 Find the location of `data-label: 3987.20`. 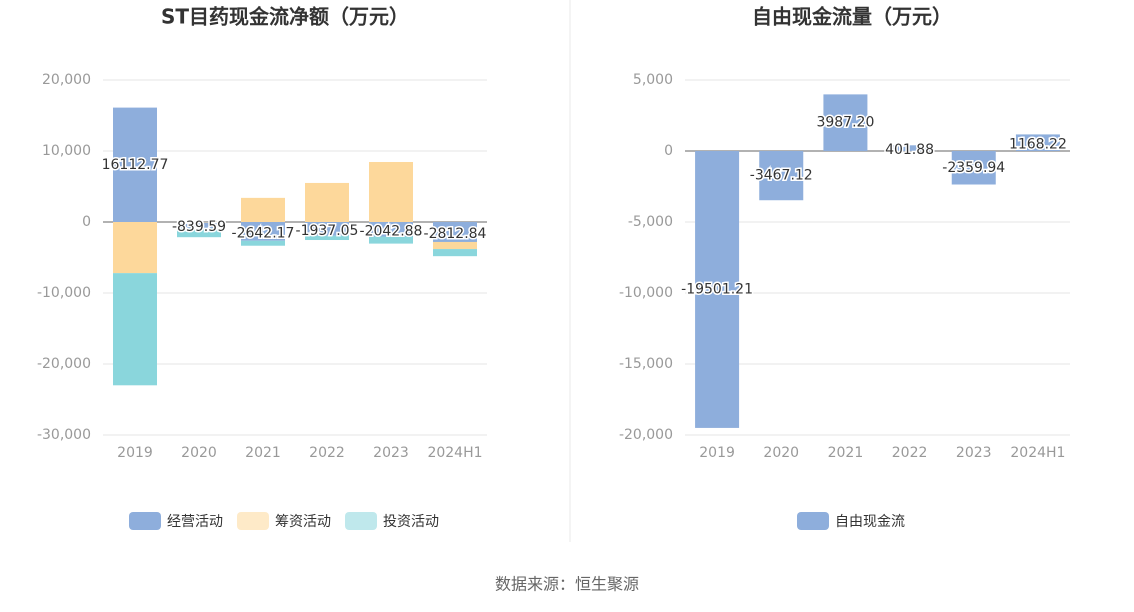

data-label: 3987.20 is located at coordinates (845, 123).